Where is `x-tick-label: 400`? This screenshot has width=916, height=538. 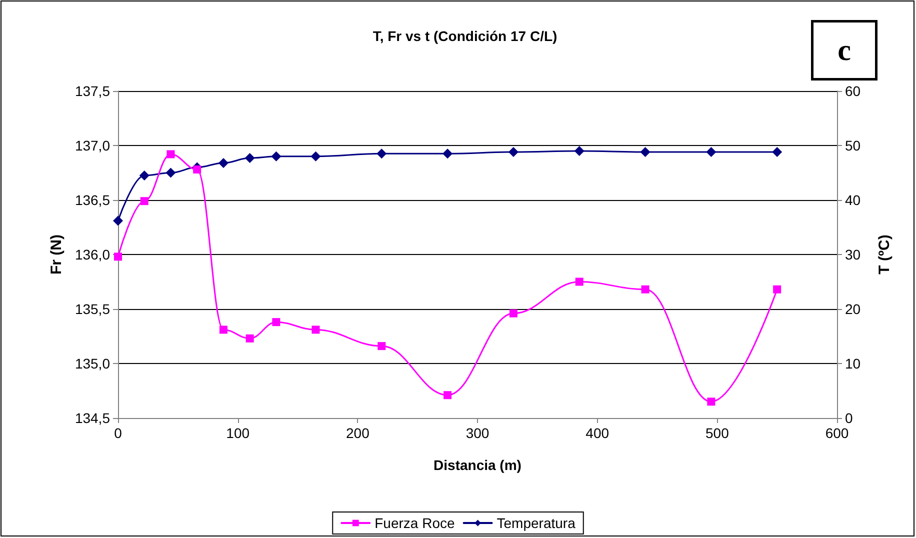 x-tick-label: 400 is located at coordinates (598, 433).